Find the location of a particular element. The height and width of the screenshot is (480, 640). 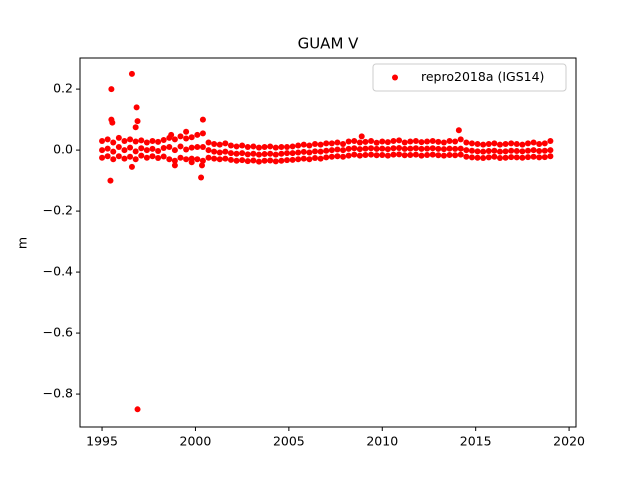

y-tick-label: −0.4 is located at coordinates (58, 271).